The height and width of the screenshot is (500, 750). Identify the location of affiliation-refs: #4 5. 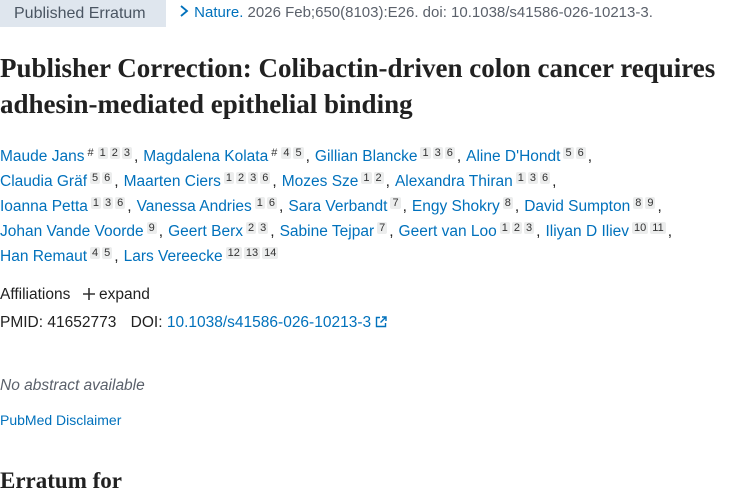
(288, 153).